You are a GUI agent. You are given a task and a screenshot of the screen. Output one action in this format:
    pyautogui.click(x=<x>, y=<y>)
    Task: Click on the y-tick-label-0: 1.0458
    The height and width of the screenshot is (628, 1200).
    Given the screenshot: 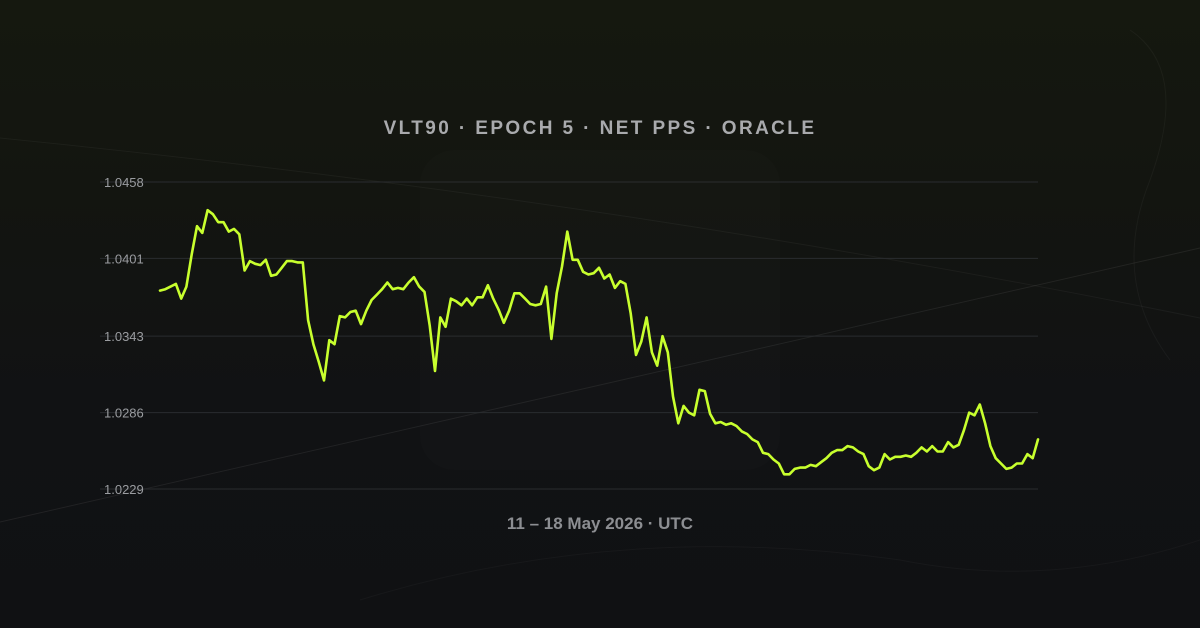 What is the action you would take?
    pyautogui.click(x=124, y=182)
    